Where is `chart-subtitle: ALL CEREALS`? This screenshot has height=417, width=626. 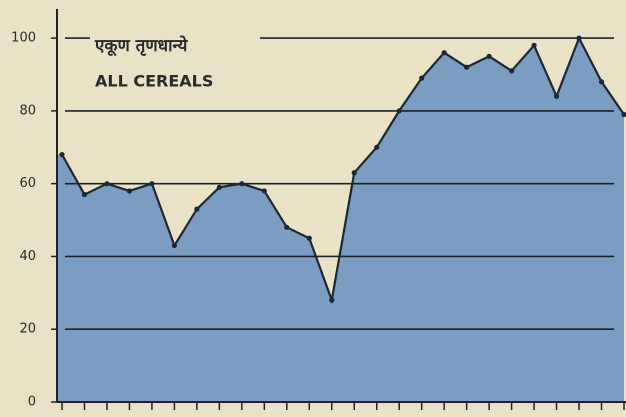
chart-subtitle: ALL CEREALS is located at coordinates (154, 81).